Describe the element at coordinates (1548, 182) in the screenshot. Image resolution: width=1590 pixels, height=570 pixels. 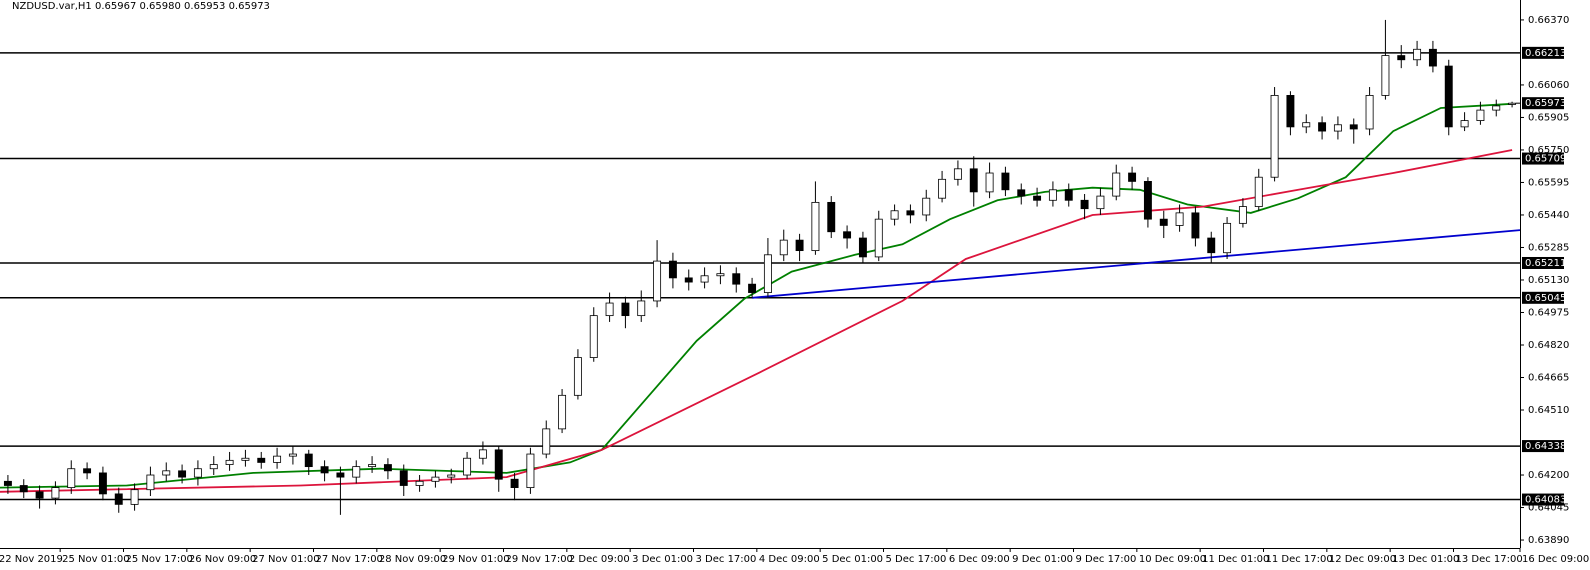
I see `y-tick-label: 0.65595` at that location.